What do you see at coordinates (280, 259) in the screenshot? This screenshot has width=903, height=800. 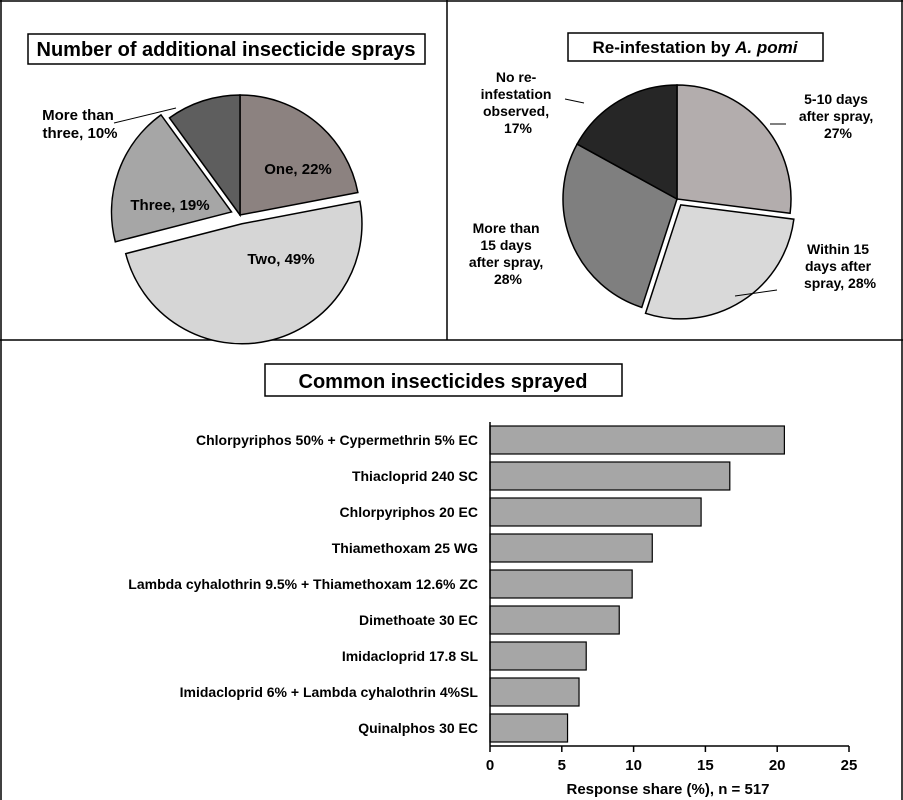 I see `slice-label-two: Two, 49%` at bounding box center [280, 259].